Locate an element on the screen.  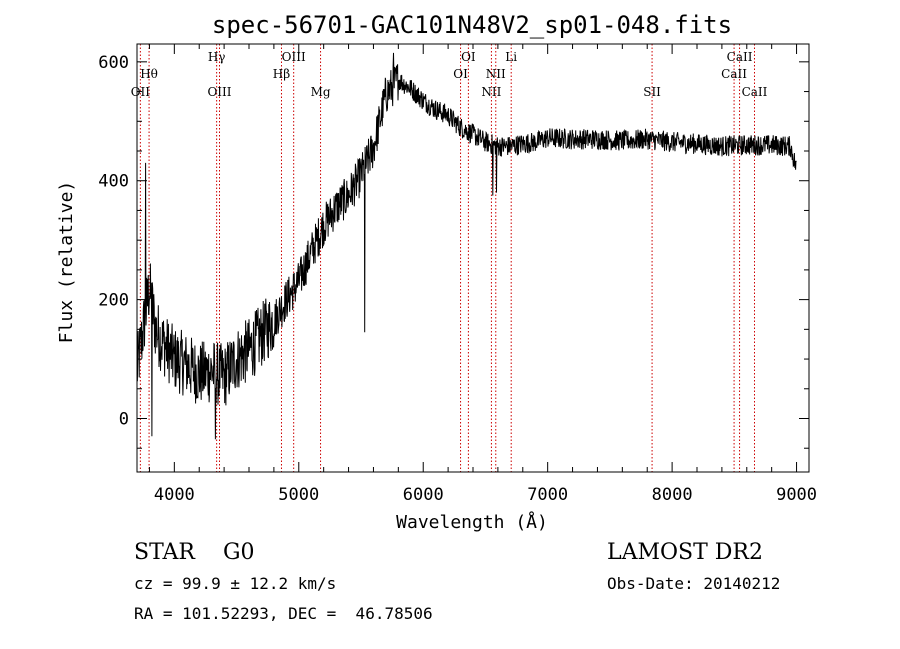
x-tick-label: 8000 is located at coordinates (672, 495).